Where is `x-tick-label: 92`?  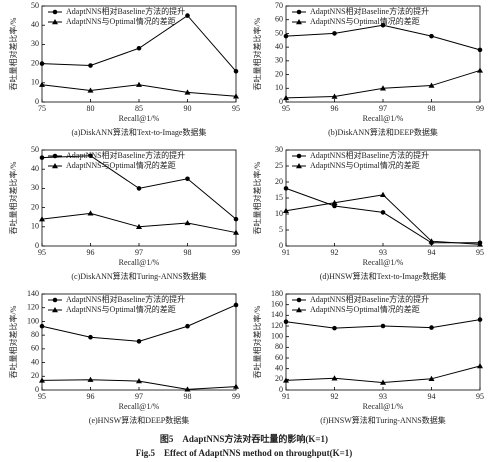
x-tick-label: 92 is located at coordinates (335, 252).